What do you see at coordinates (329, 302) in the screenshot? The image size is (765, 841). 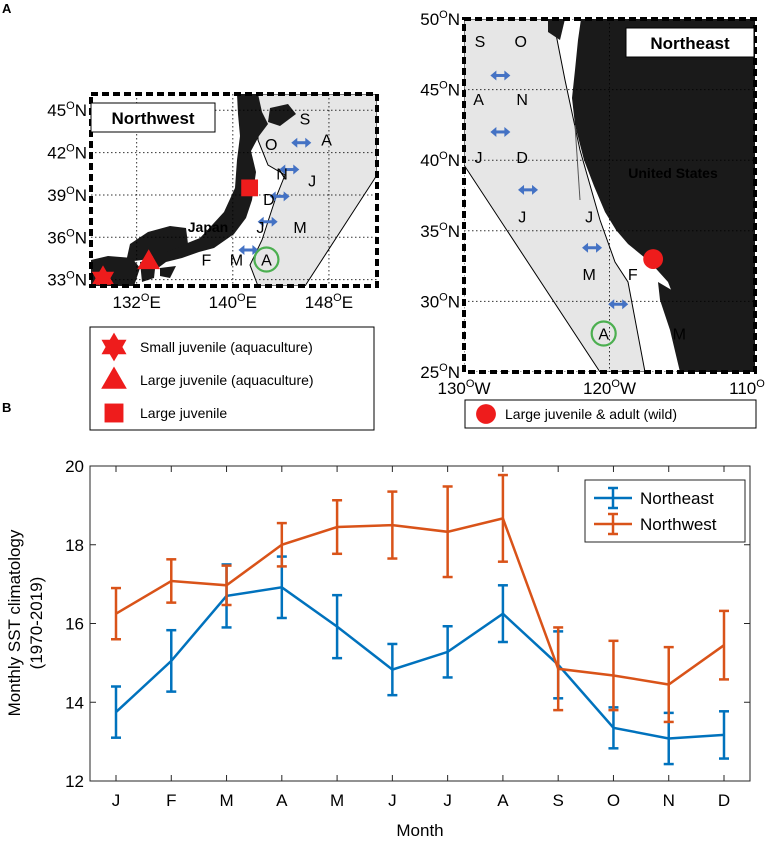 I see `nw-lon-tick-2: 148OE` at bounding box center [329, 302].